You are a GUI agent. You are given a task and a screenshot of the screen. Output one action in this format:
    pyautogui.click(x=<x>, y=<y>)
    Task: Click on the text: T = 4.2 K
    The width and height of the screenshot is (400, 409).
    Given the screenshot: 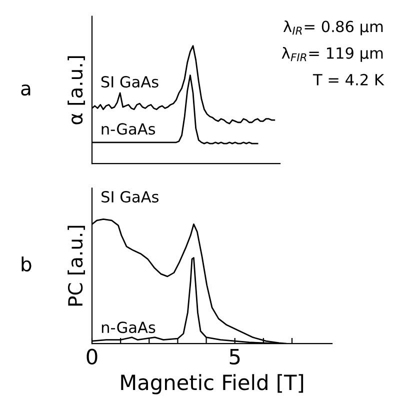 What is the action you would take?
    pyautogui.click(x=348, y=80)
    